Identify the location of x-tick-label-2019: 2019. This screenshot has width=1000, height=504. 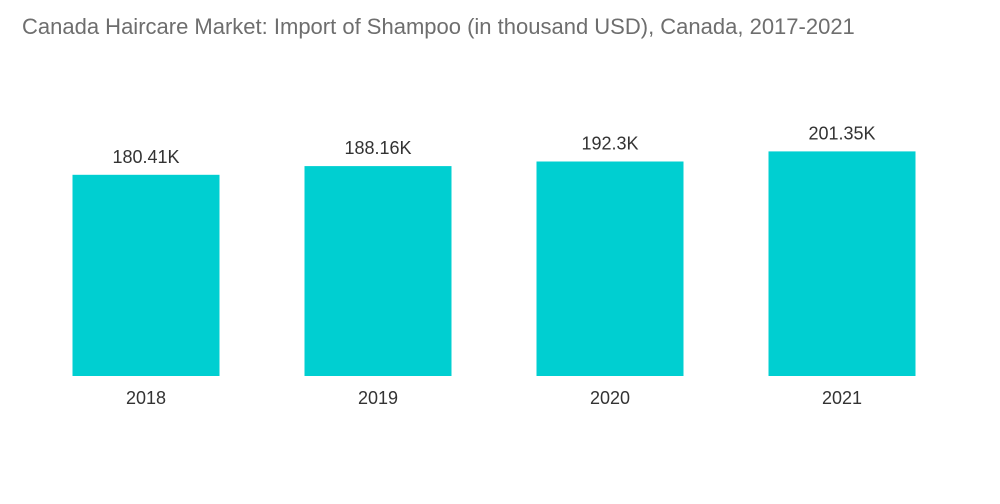
(378, 398).